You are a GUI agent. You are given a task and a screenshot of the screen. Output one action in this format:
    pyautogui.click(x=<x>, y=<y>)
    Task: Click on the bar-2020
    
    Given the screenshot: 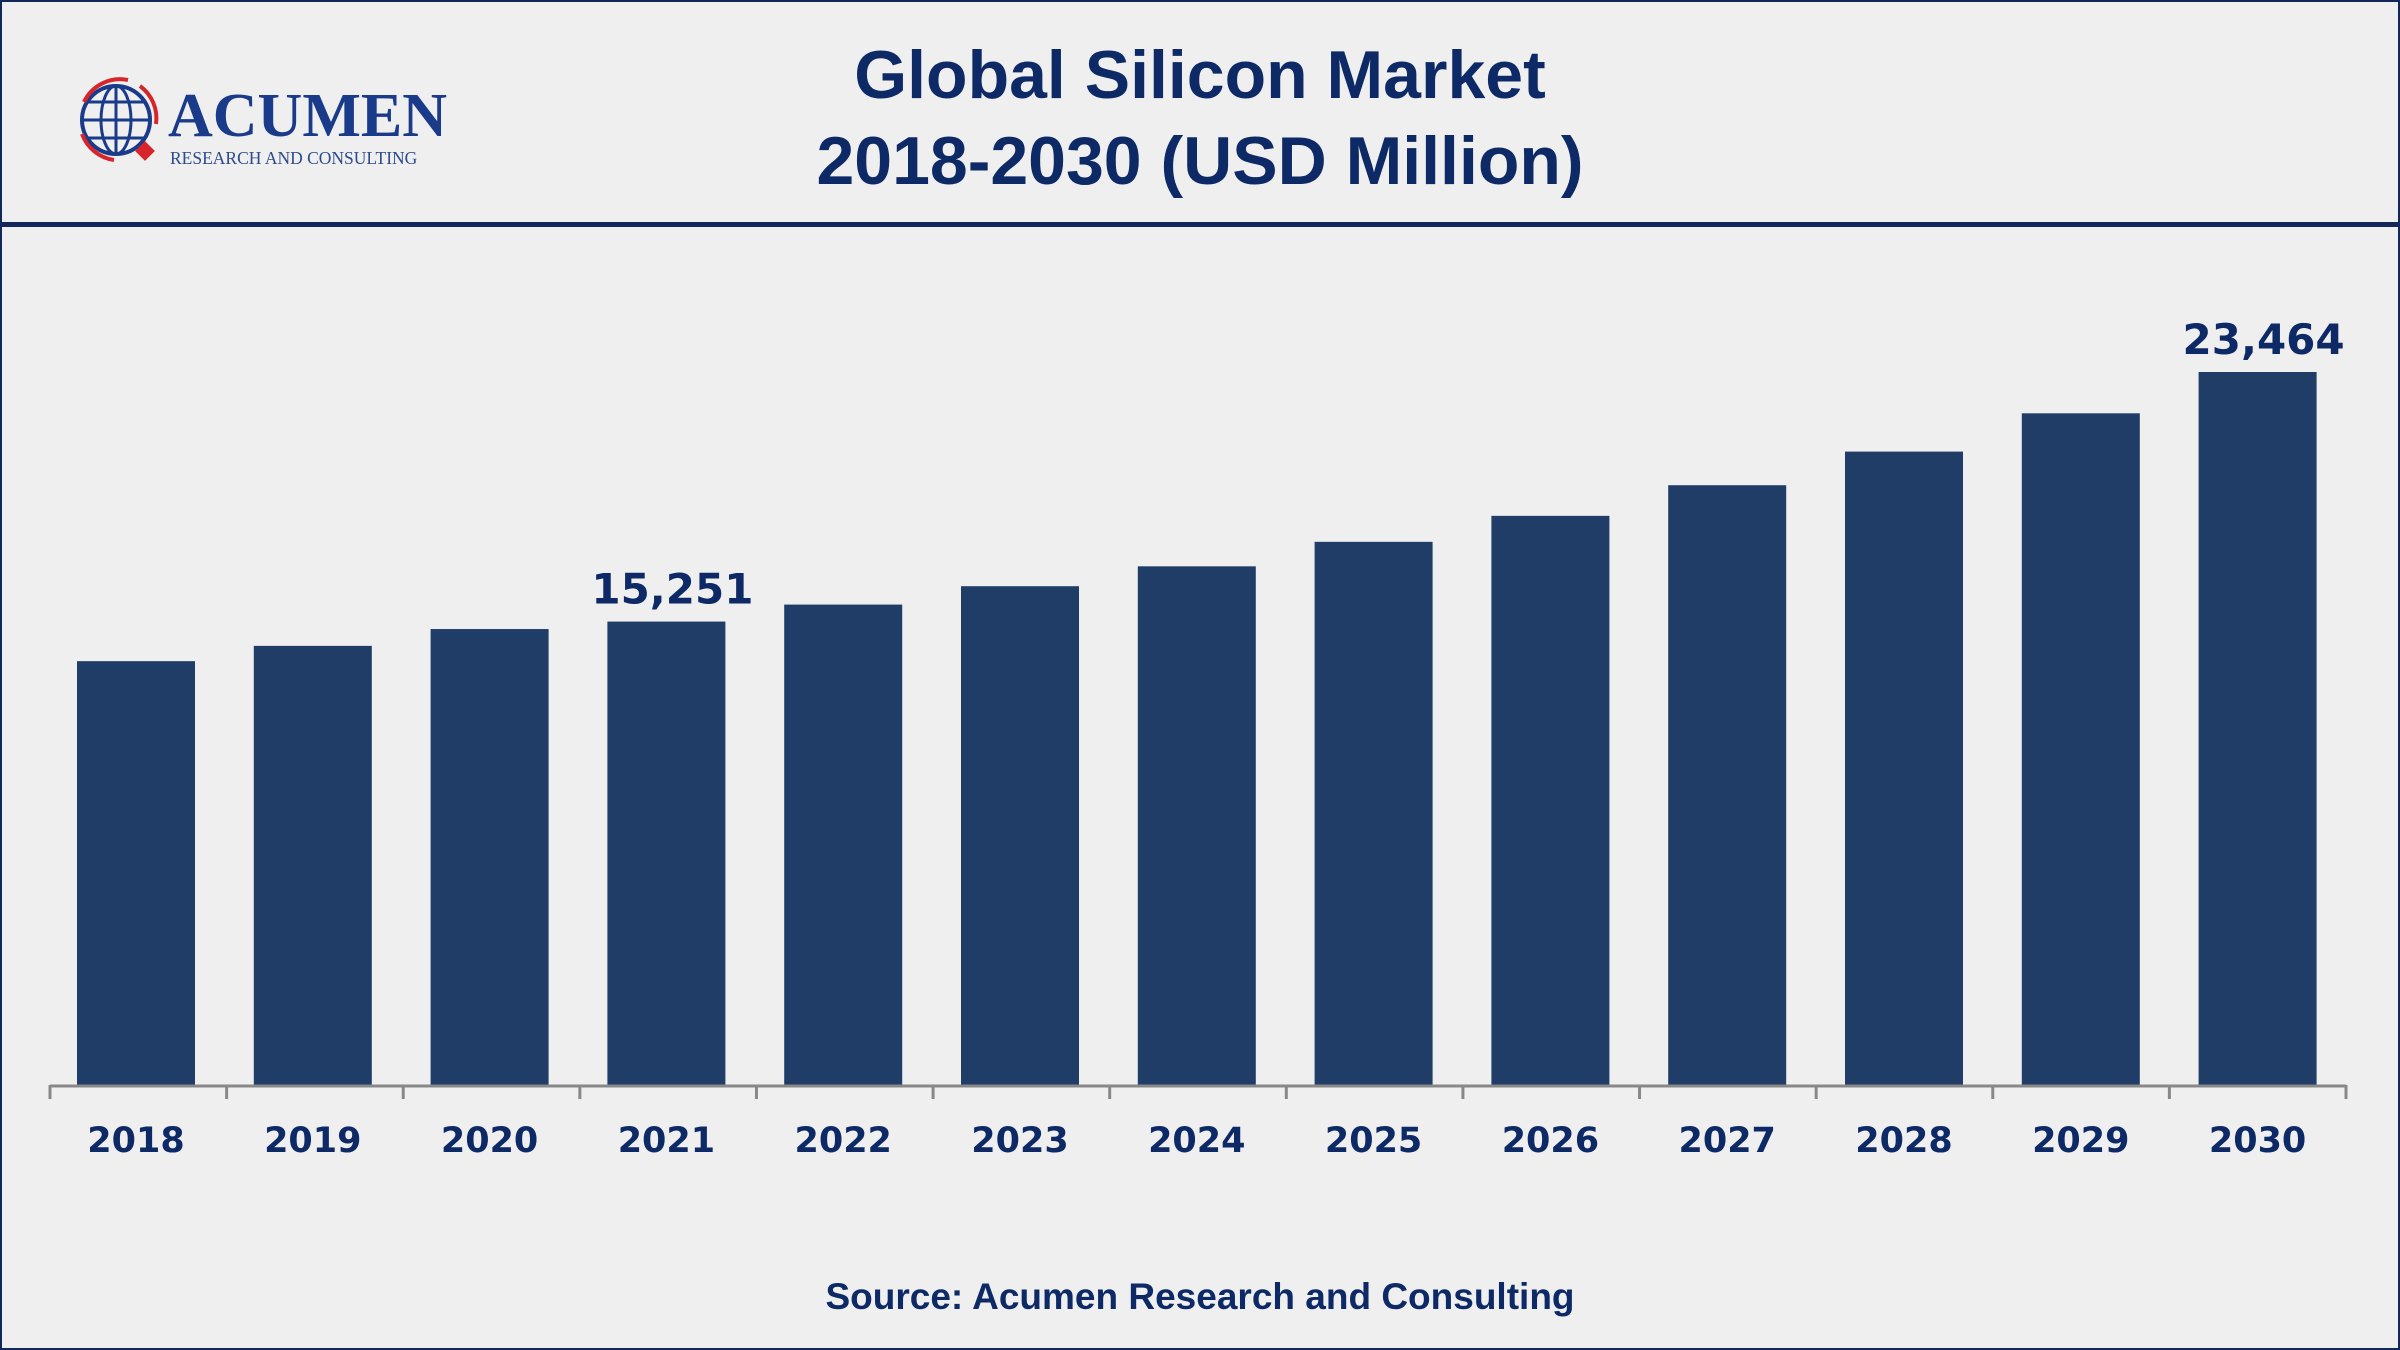 What is the action you would take?
    pyautogui.click(x=489, y=857)
    